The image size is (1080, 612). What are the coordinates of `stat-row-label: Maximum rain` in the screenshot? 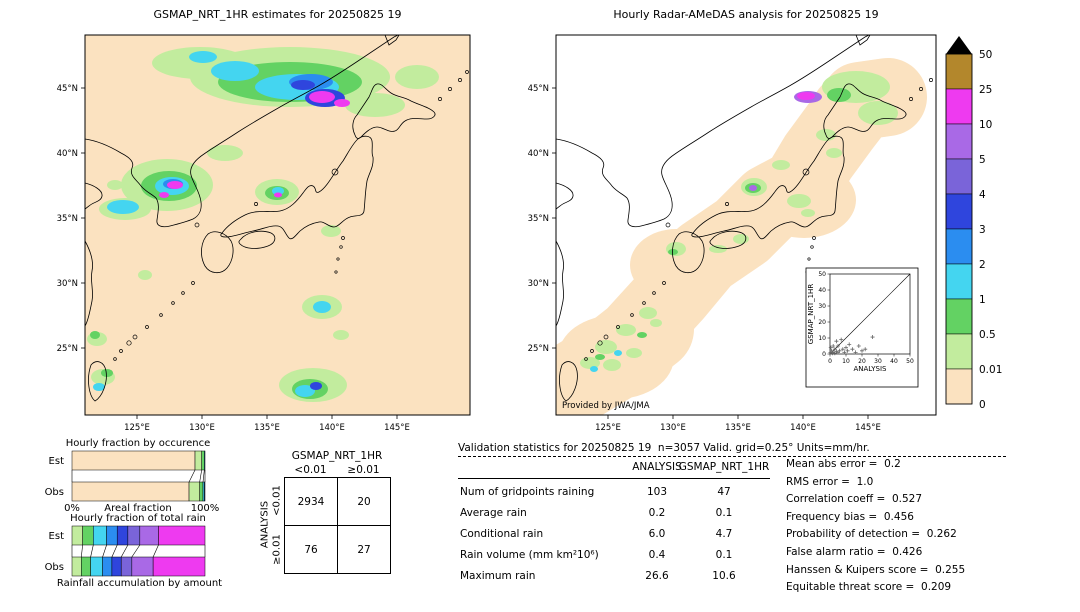 It's located at (498, 576).